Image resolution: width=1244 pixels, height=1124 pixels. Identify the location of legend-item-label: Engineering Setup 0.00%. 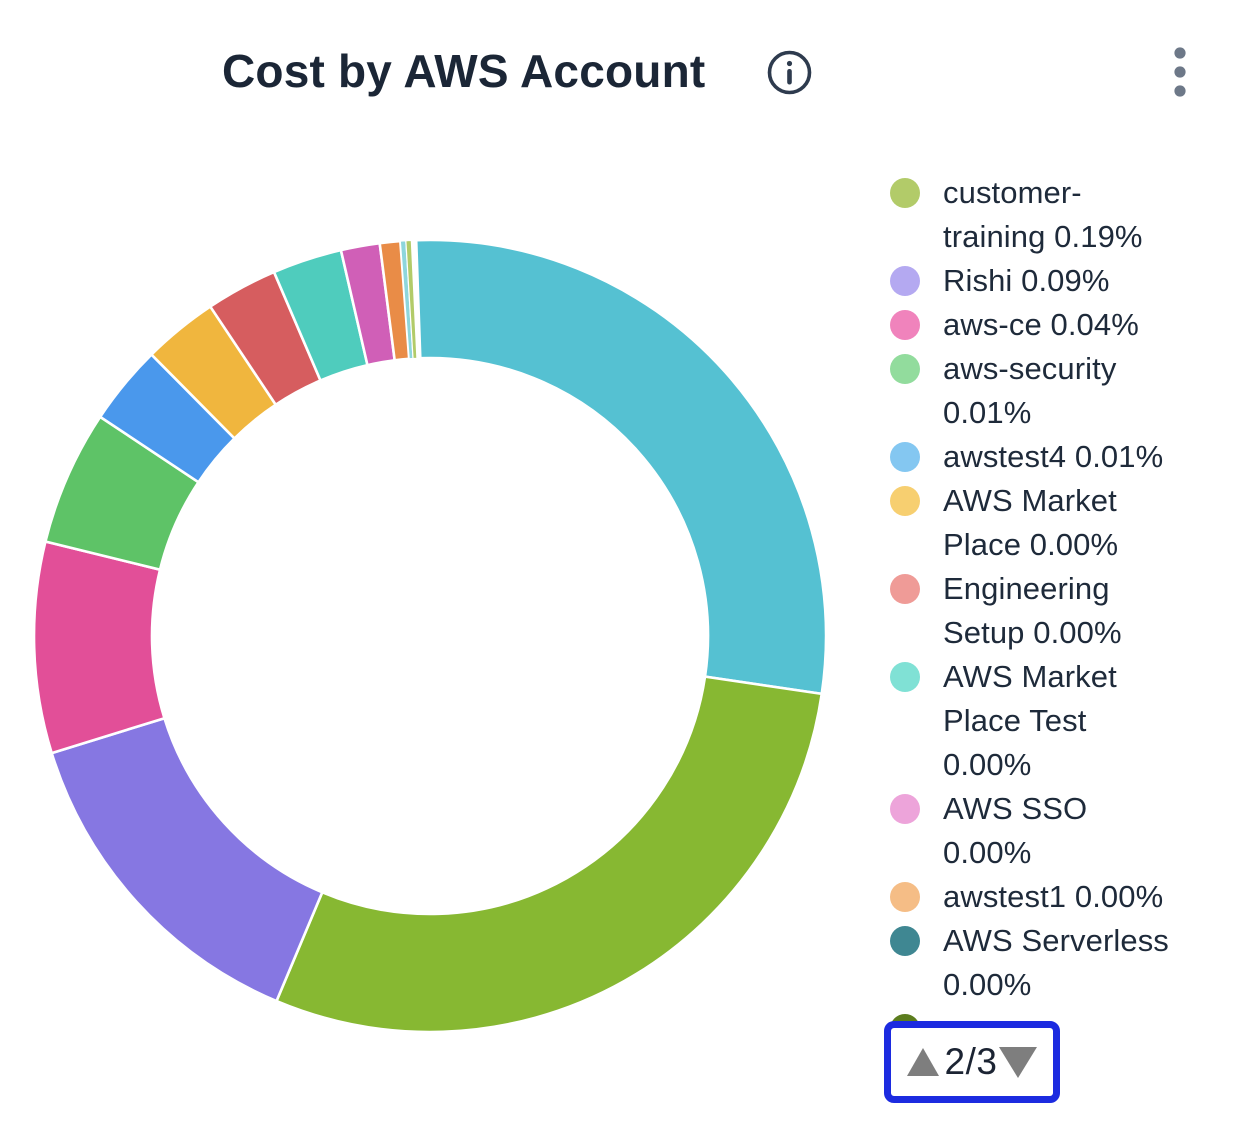
(1032, 610).